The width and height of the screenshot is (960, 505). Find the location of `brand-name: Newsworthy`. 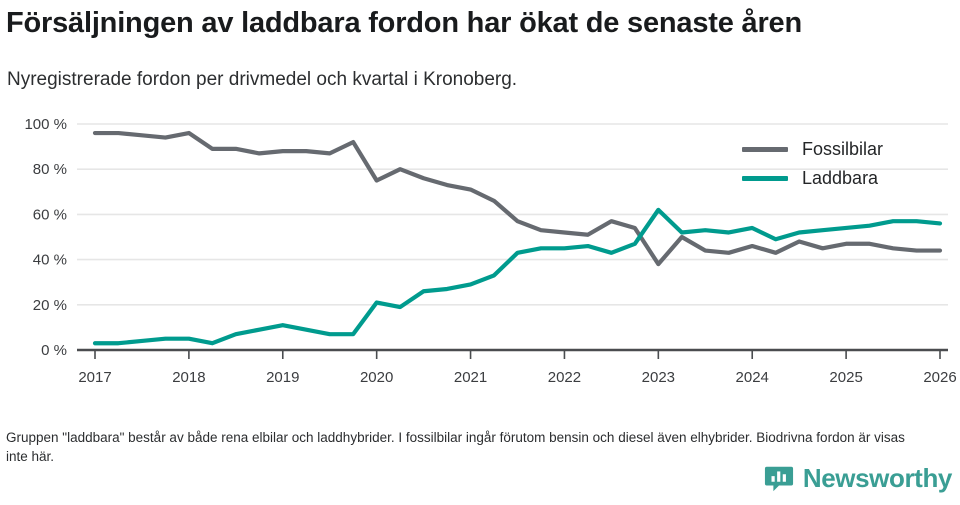

brand-name: Newsworthy is located at coordinates (877, 477).